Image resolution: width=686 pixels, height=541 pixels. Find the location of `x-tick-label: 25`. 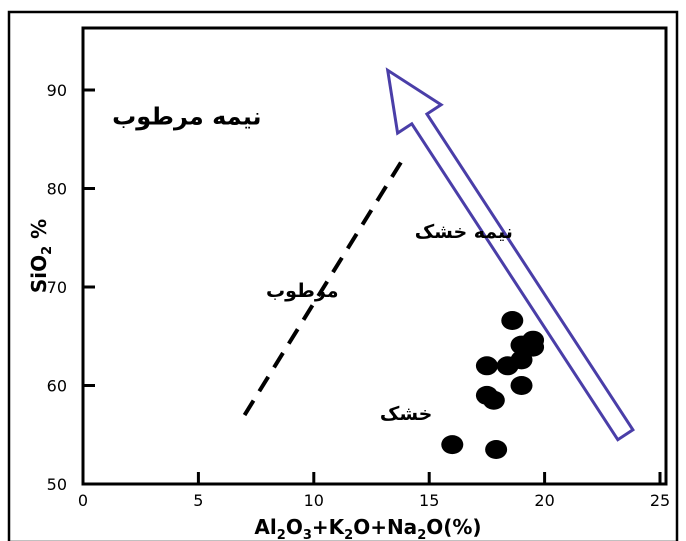

x-tick-label: 25 is located at coordinates (660, 500).